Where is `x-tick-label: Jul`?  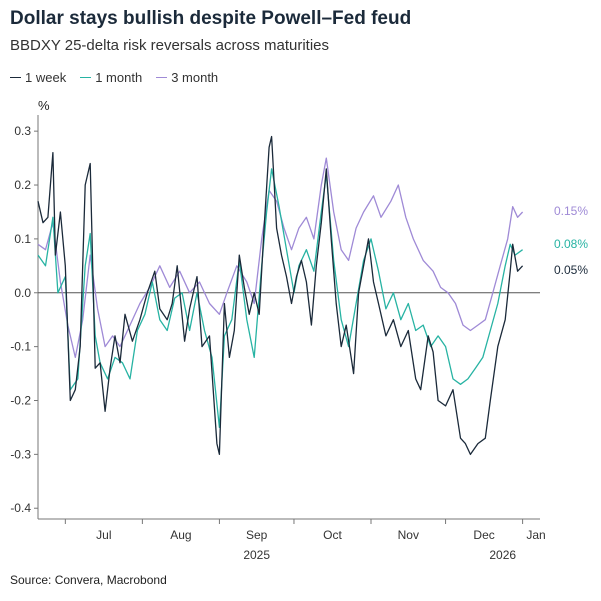
x-tick-label: Jul is located at coordinates (103, 535).